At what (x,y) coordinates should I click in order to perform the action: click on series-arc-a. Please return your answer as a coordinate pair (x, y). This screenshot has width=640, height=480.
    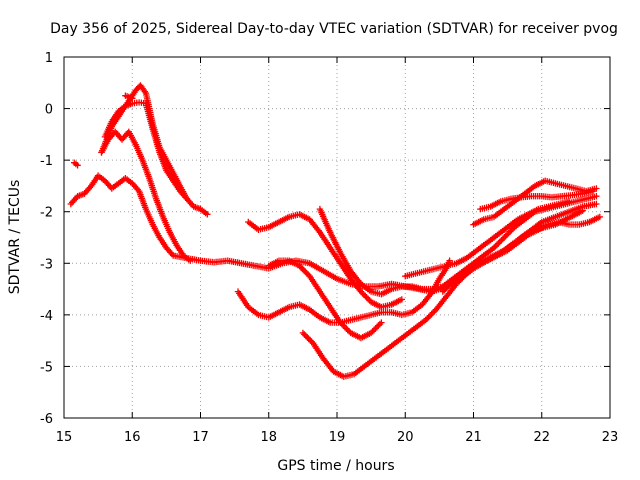
    Looking at the image, I should click on (76, 164).